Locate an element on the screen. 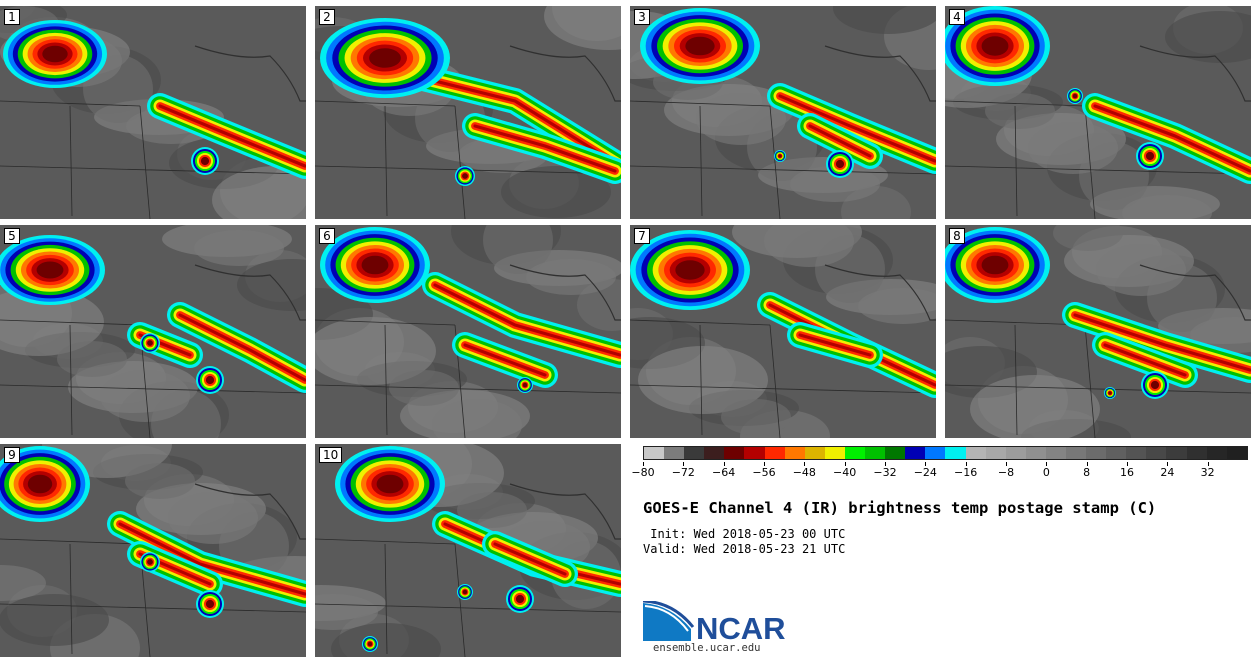  logo-text: NCAR is located at coordinates (741, 627).